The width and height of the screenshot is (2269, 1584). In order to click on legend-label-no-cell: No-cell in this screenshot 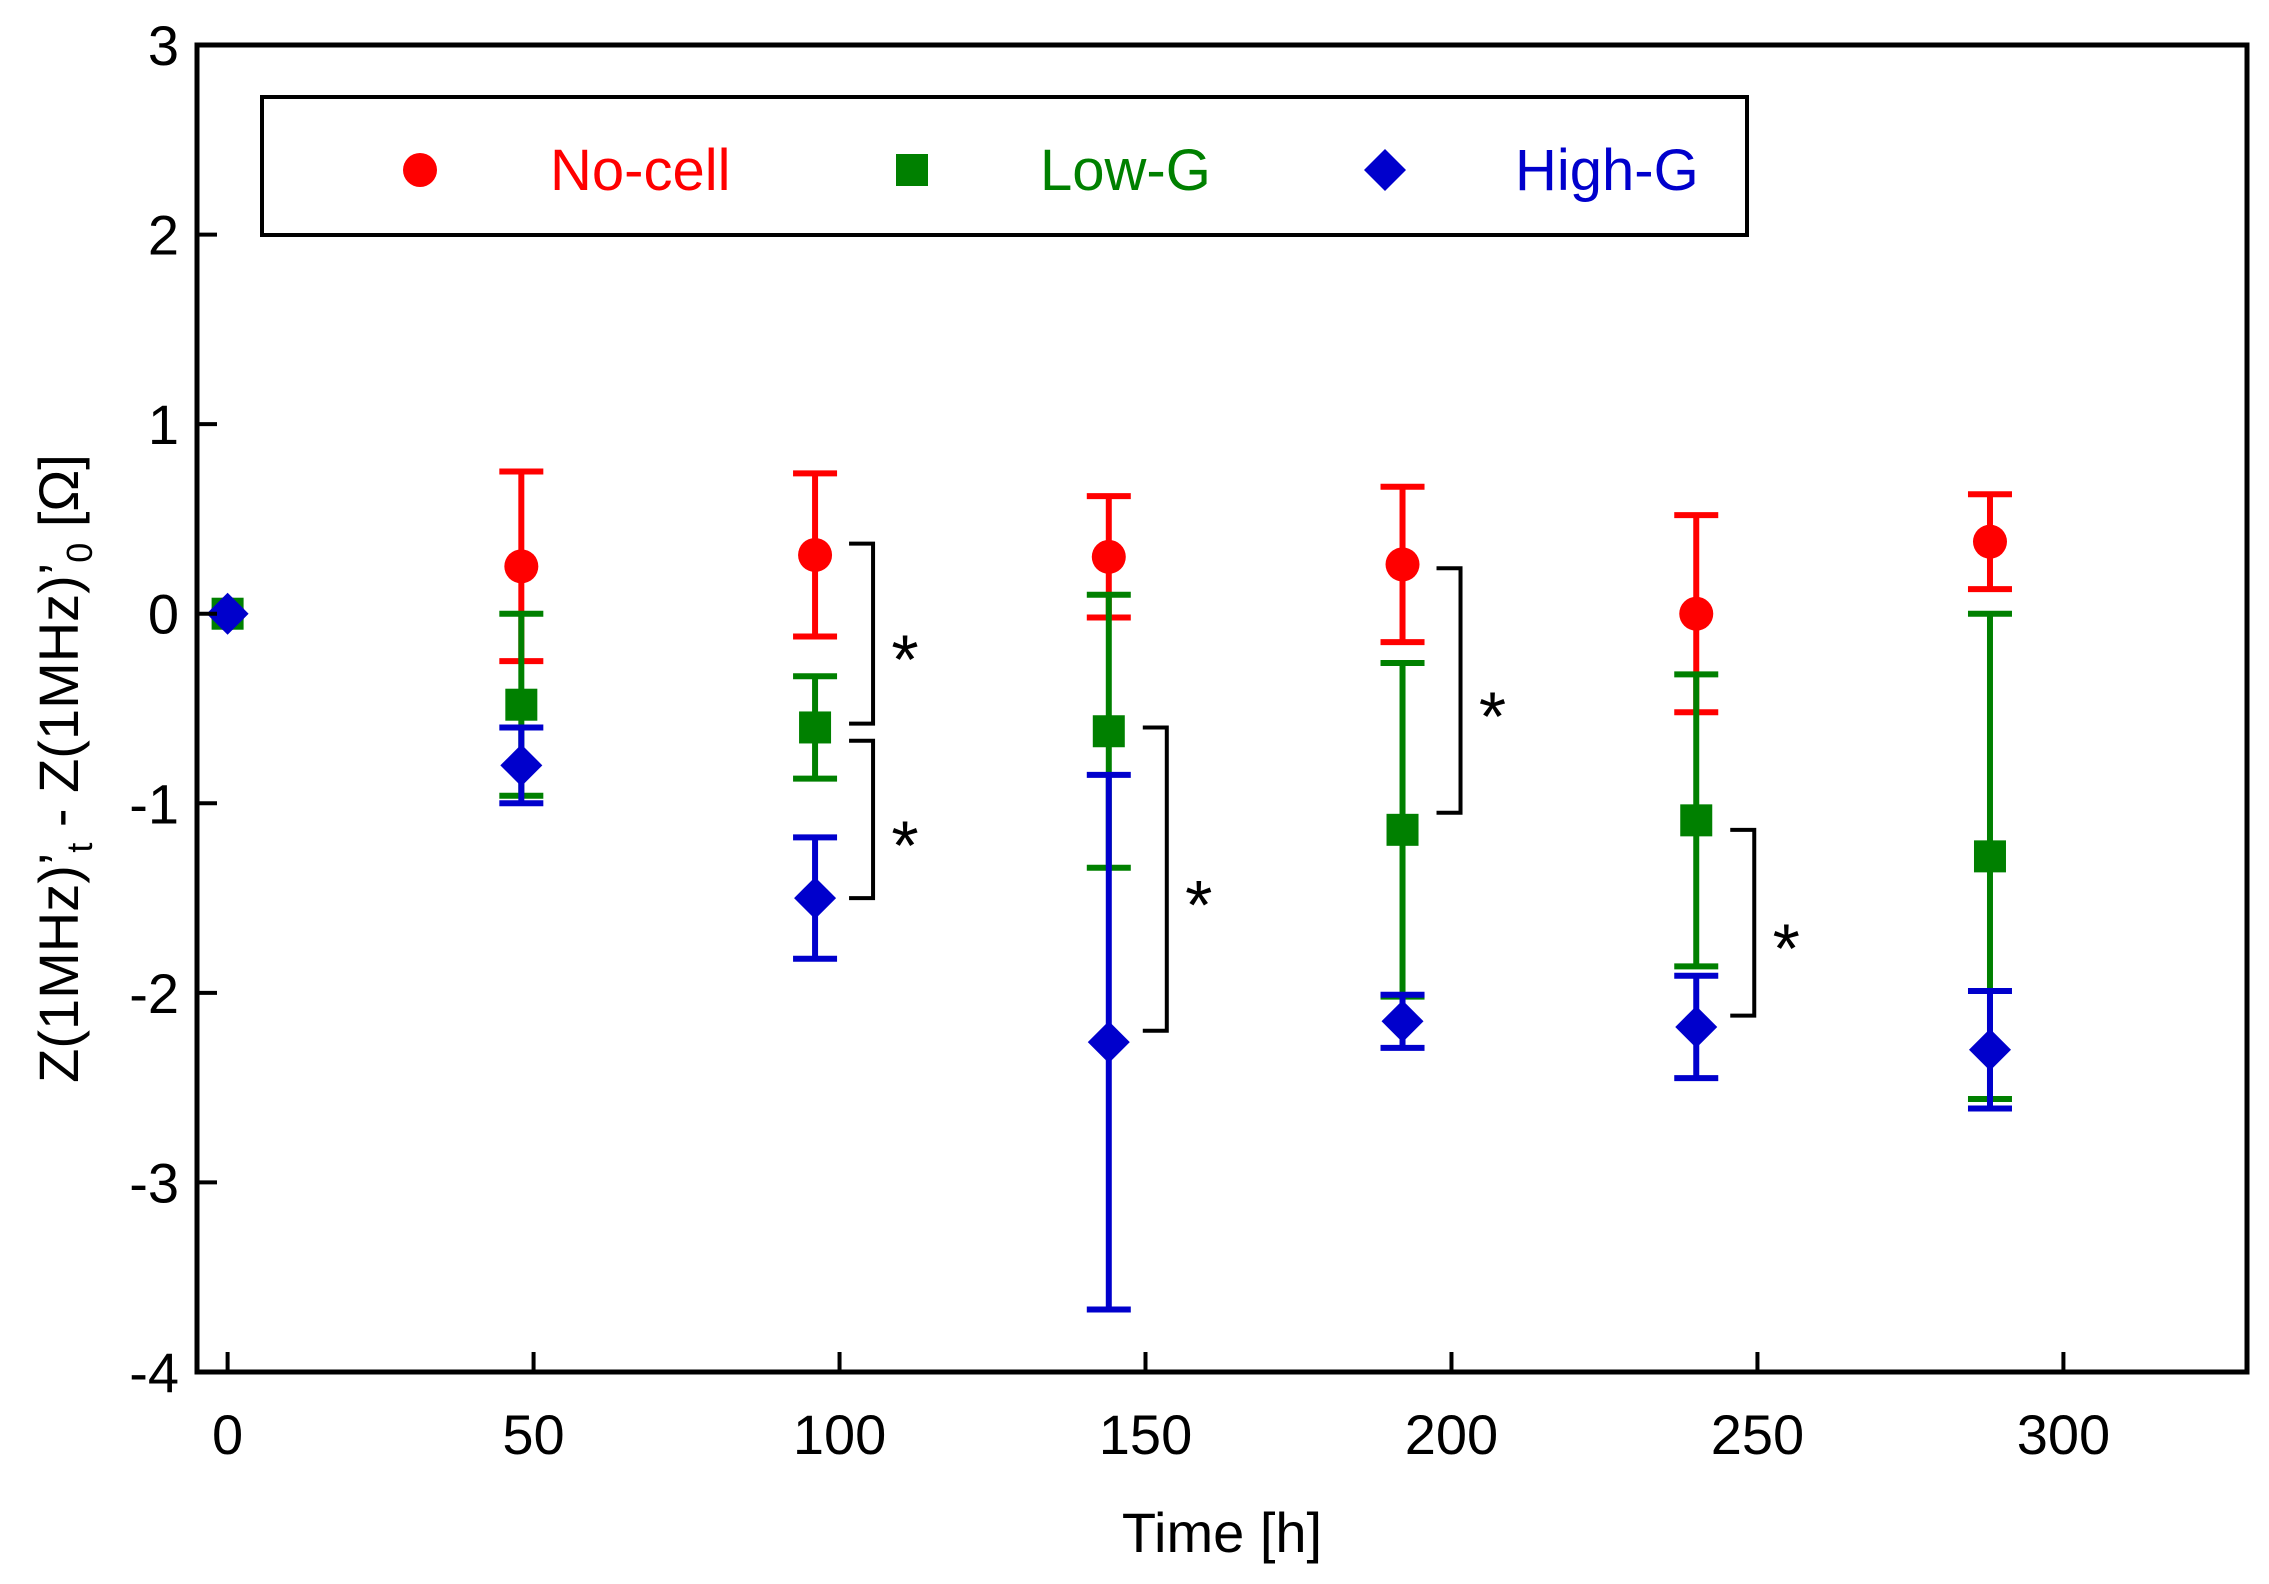, I will do `click(640, 170)`.